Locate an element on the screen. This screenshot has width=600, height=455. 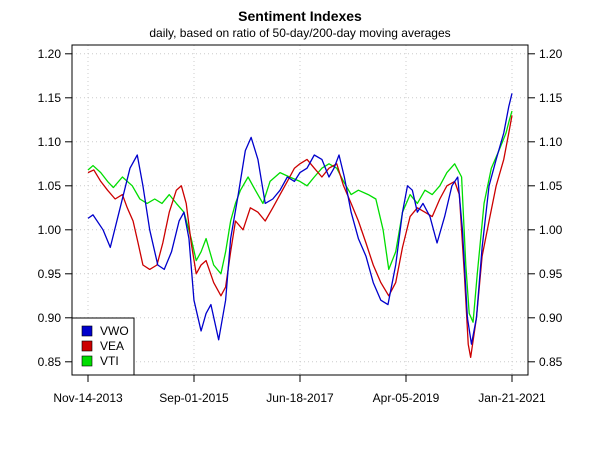
x-tick-label: Apr-05-2019 is located at coordinates (406, 398).